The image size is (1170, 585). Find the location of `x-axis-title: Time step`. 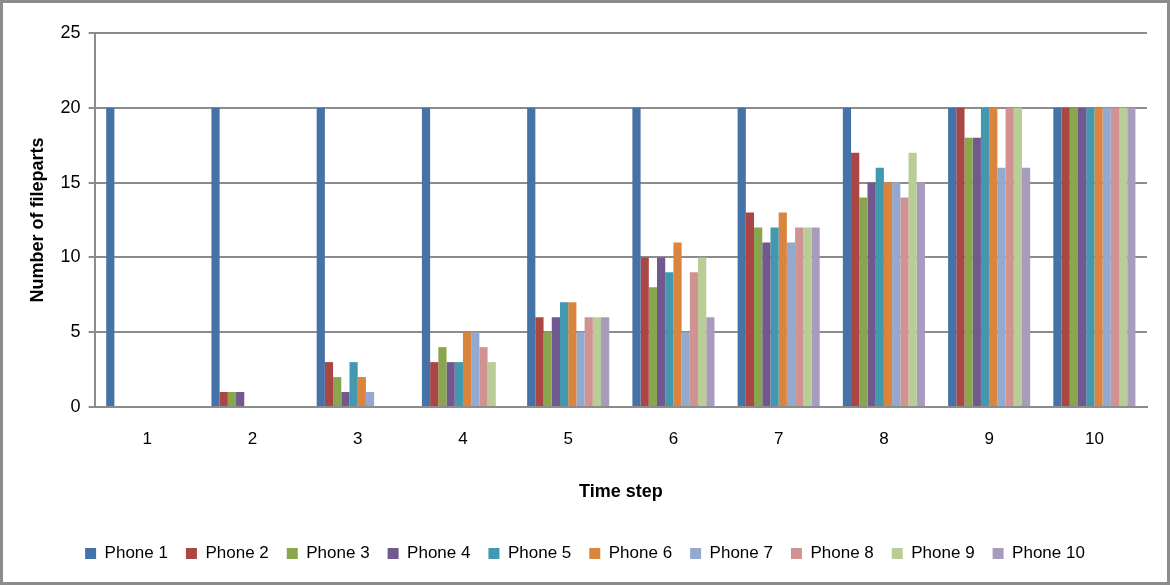

x-axis-title: Time step is located at coordinates (620, 491).